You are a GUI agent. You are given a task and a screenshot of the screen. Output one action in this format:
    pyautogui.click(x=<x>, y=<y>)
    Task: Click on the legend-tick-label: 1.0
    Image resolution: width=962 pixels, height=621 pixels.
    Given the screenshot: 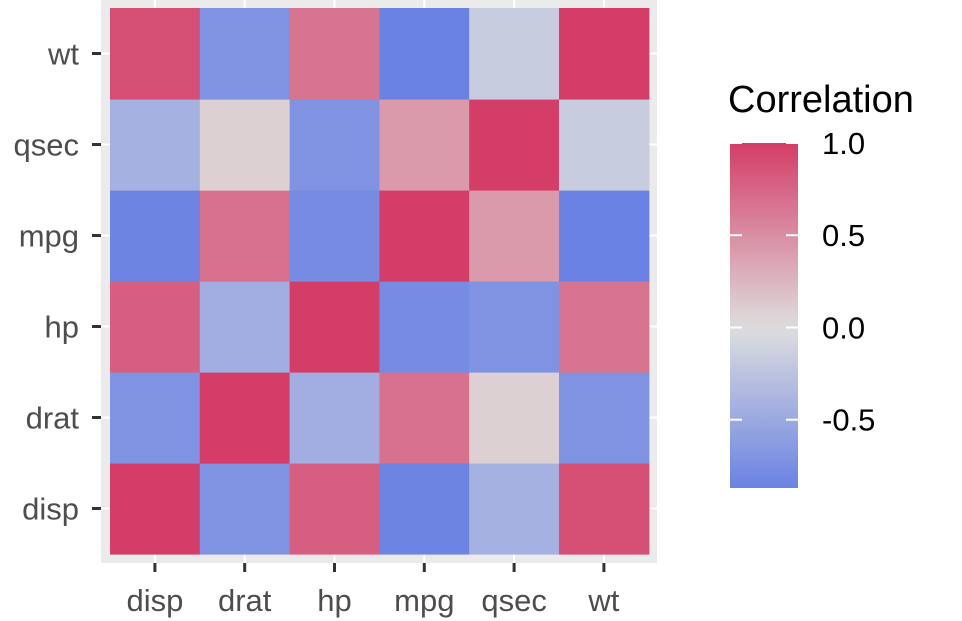 What is the action you would take?
    pyautogui.click(x=843, y=143)
    